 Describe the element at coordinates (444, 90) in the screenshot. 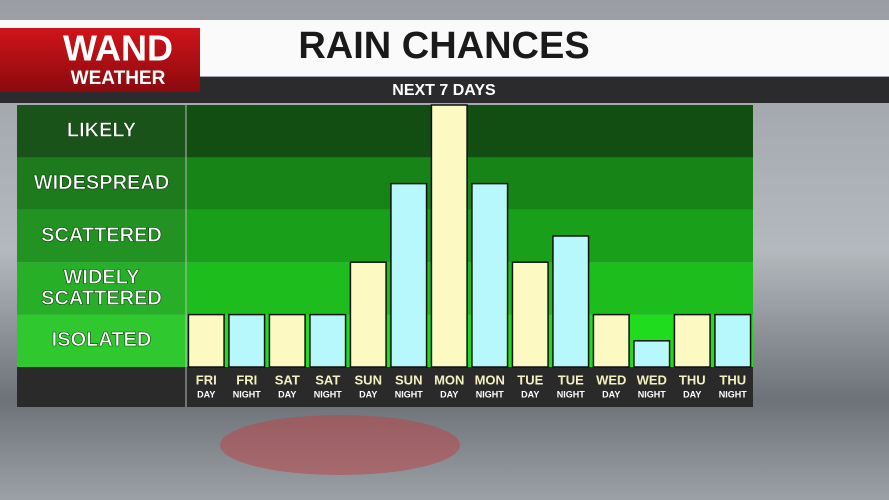

I see `chart-subtitle: NEXT 7 DAYS` at that location.